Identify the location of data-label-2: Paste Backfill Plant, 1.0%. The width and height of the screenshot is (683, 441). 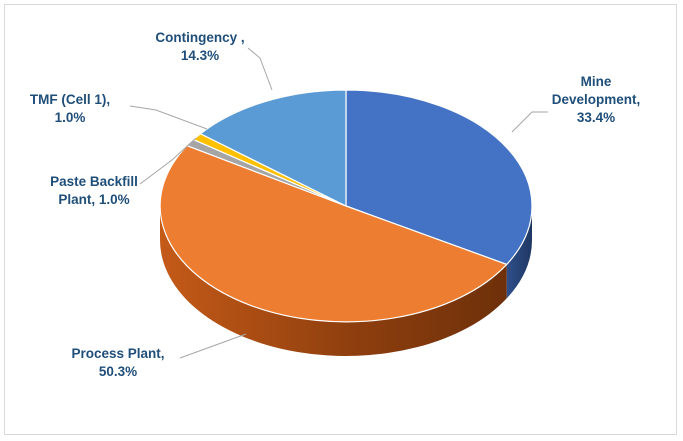
(94, 190).